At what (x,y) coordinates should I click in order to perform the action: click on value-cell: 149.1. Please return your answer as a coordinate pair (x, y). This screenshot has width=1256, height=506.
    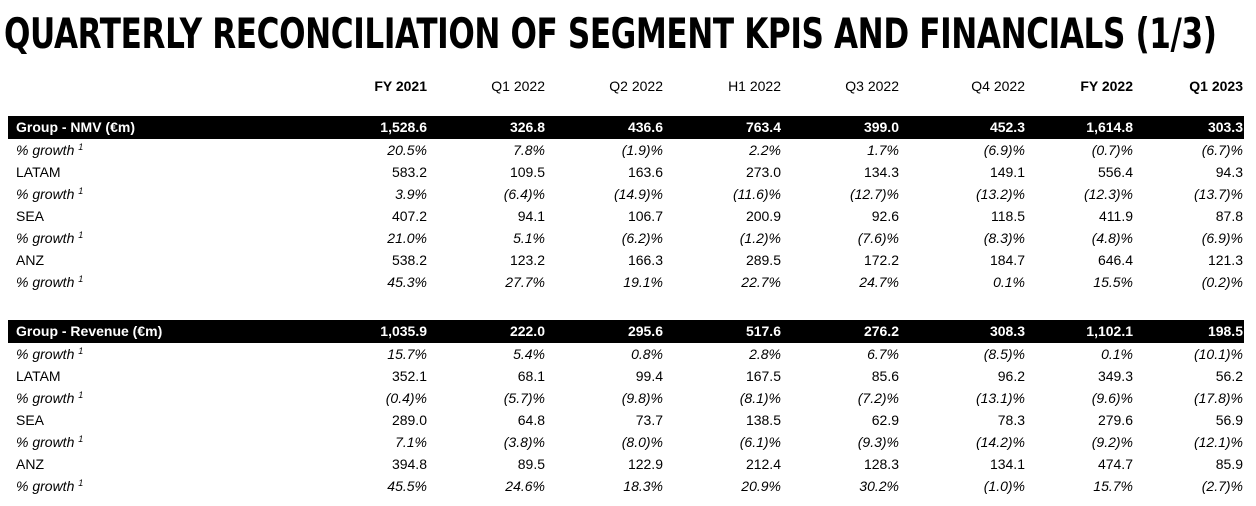
    Looking at the image, I should click on (1007, 172).